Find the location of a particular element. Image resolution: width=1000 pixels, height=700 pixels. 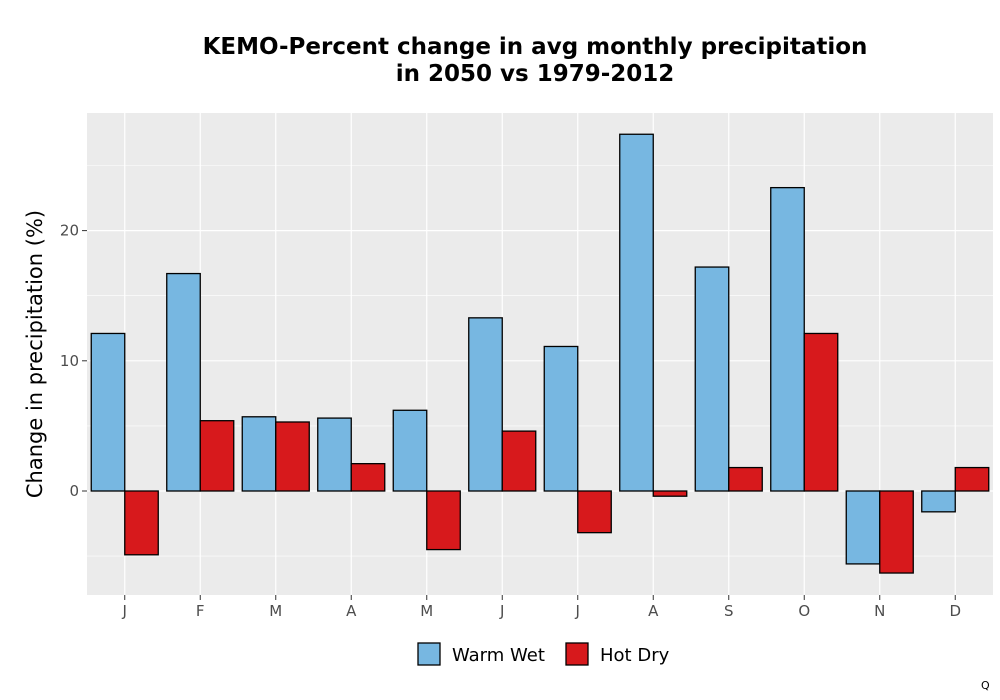

legend-swatch-warm-wet is located at coordinates (429, 654).